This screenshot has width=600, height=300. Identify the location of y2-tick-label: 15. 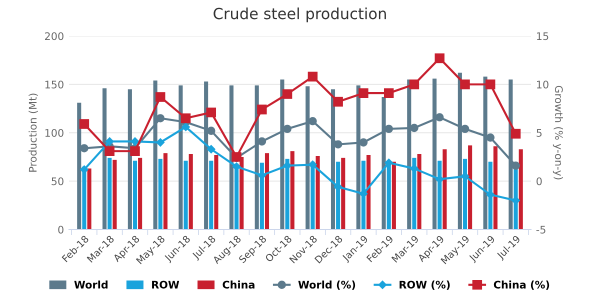
(542, 36).